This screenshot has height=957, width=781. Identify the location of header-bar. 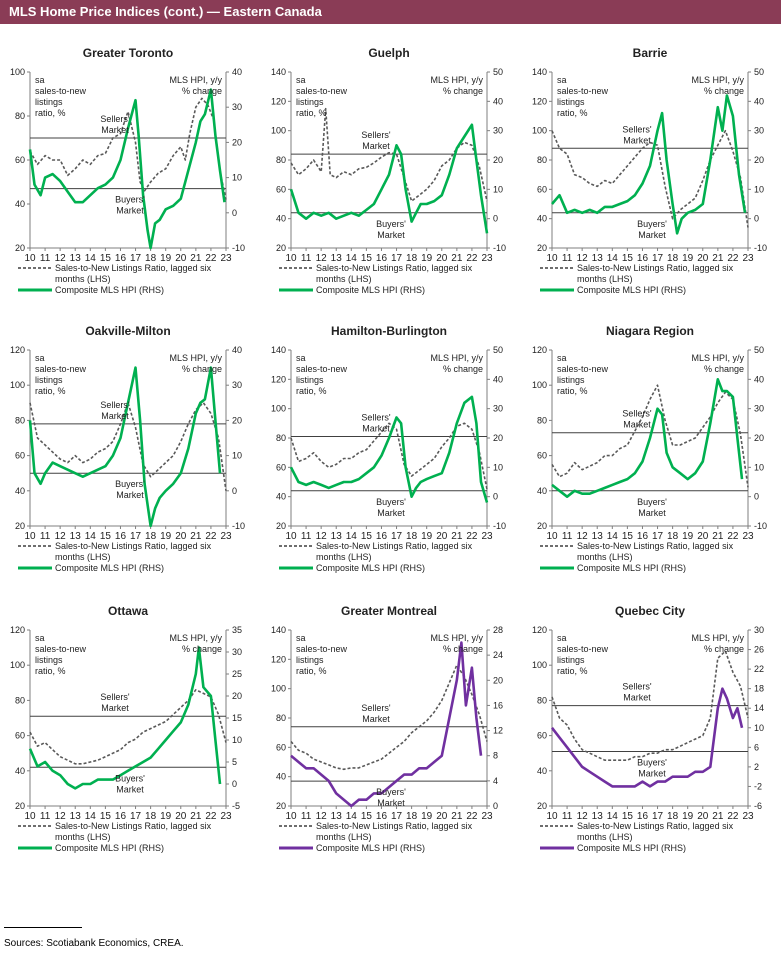
(390, 12).